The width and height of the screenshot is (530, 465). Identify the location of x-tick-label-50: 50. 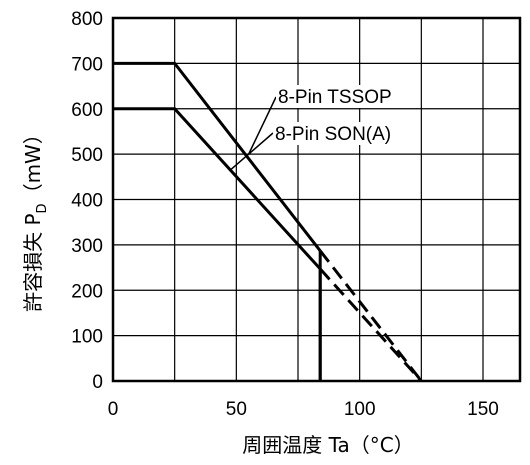
(236, 409).